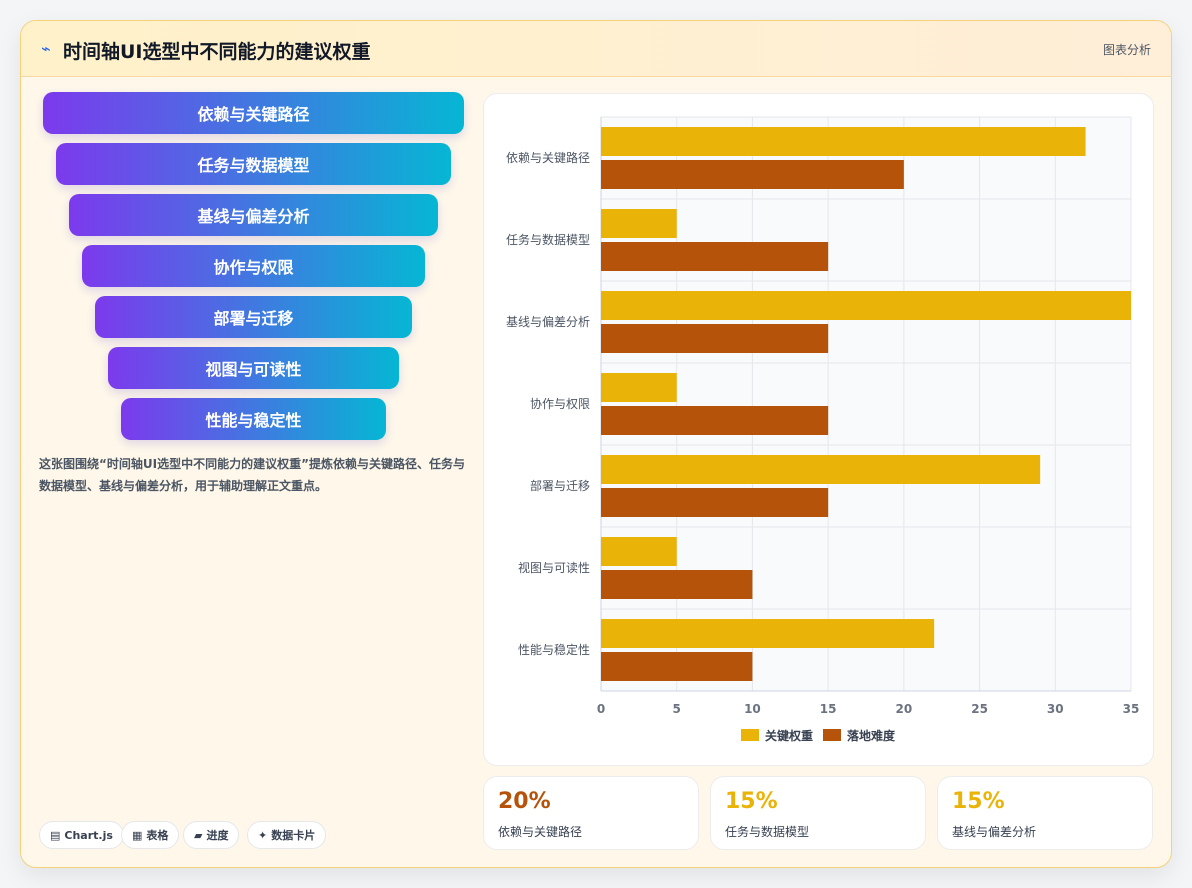  What do you see at coordinates (677, 709) in the screenshot?
I see `x-tick-label: 5` at bounding box center [677, 709].